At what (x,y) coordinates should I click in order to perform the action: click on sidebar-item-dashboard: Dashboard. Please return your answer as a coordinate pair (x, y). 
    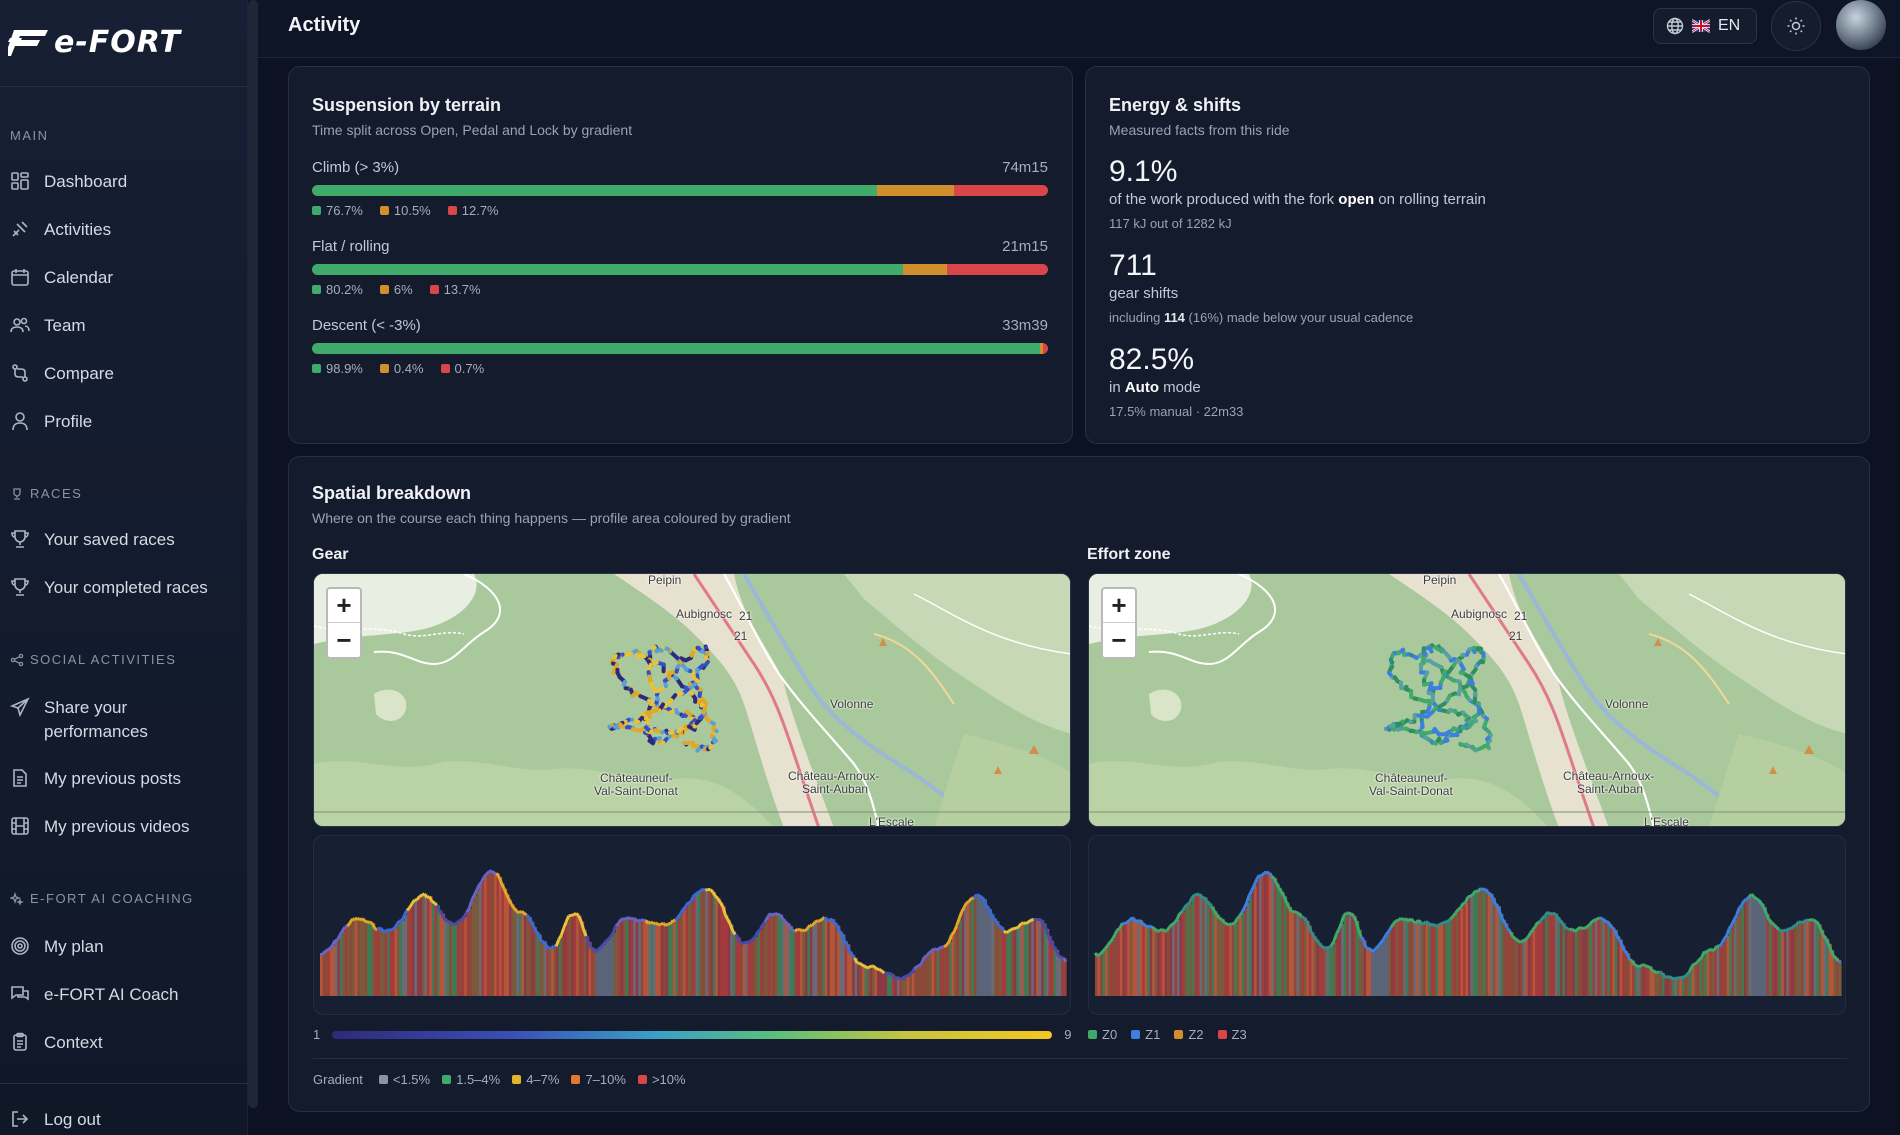
    Looking at the image, I should click on (125, 182).